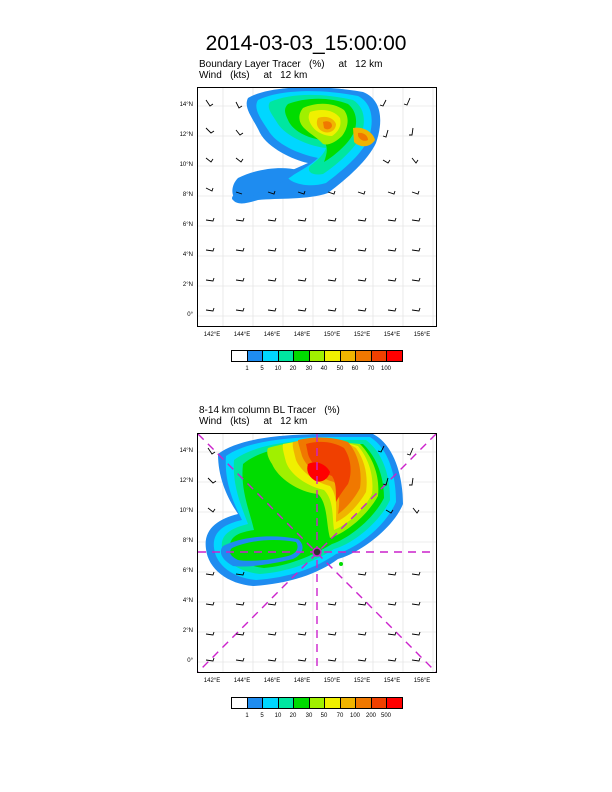  I want to click on colorbar-1-label: 50, so click(340, 369).